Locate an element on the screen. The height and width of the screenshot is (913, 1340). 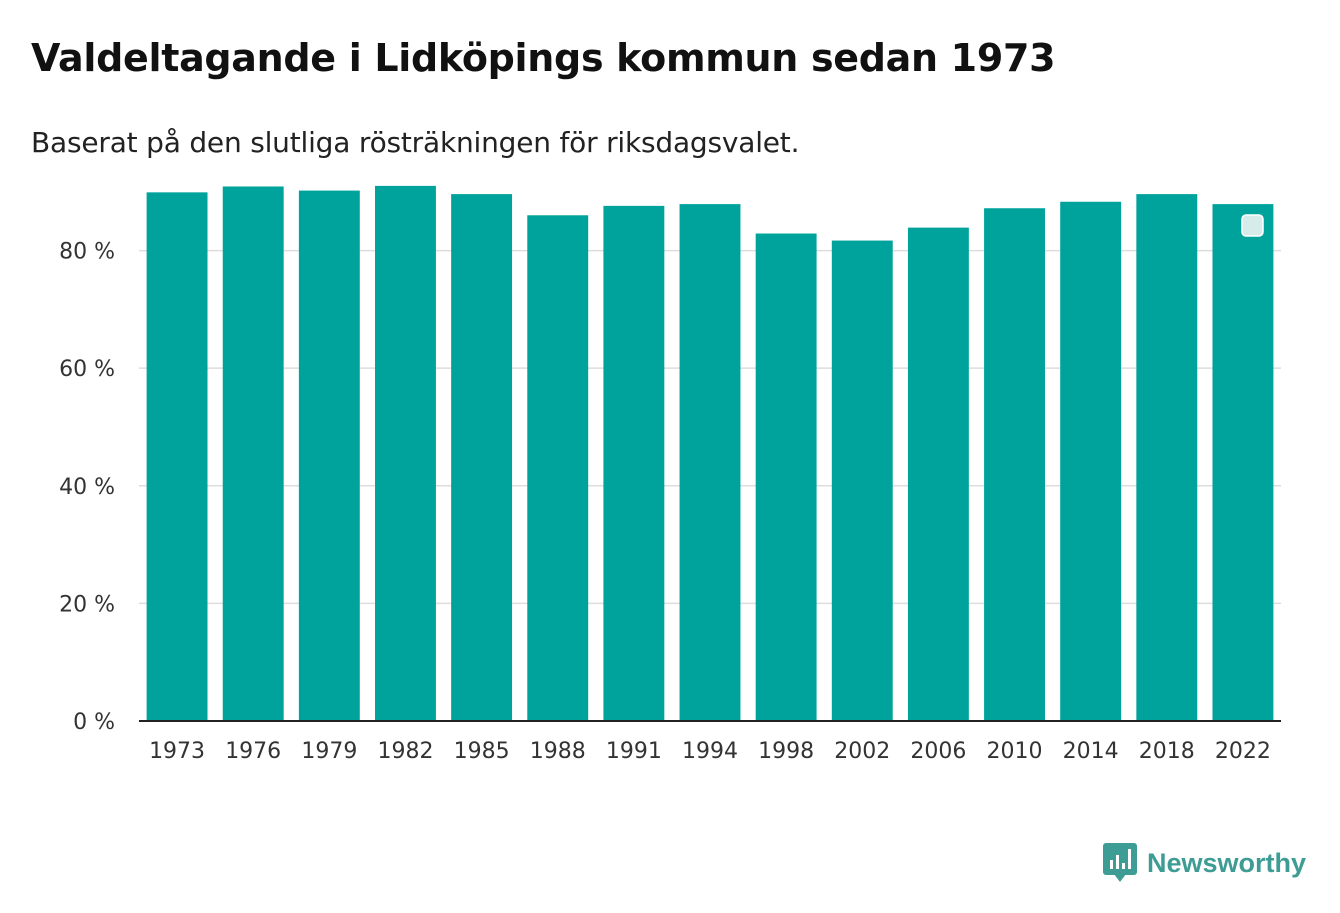
bar-1979 is located at coordinates (329, 455).